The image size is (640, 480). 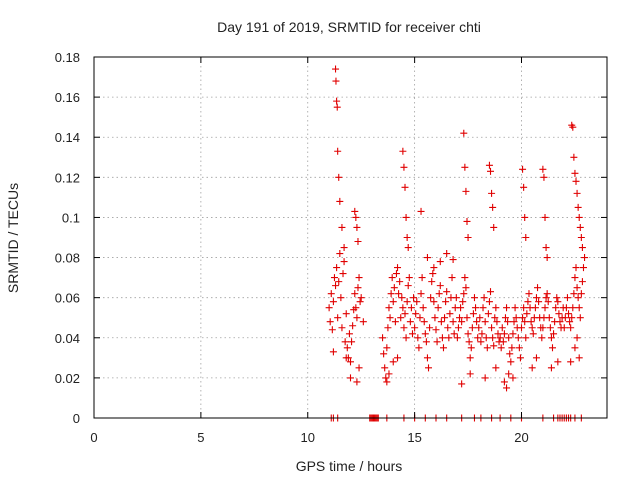 I want to click on y-tick-label: 0.02, so click(x=67, y=378).